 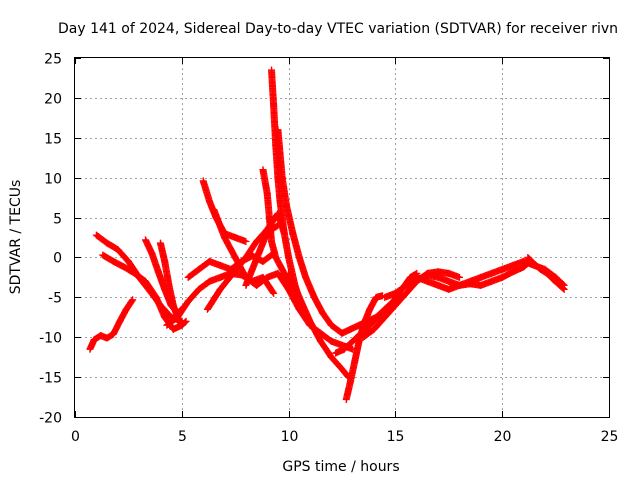 I want to click on x-tick-label: 10, so click(x=290, y=437).